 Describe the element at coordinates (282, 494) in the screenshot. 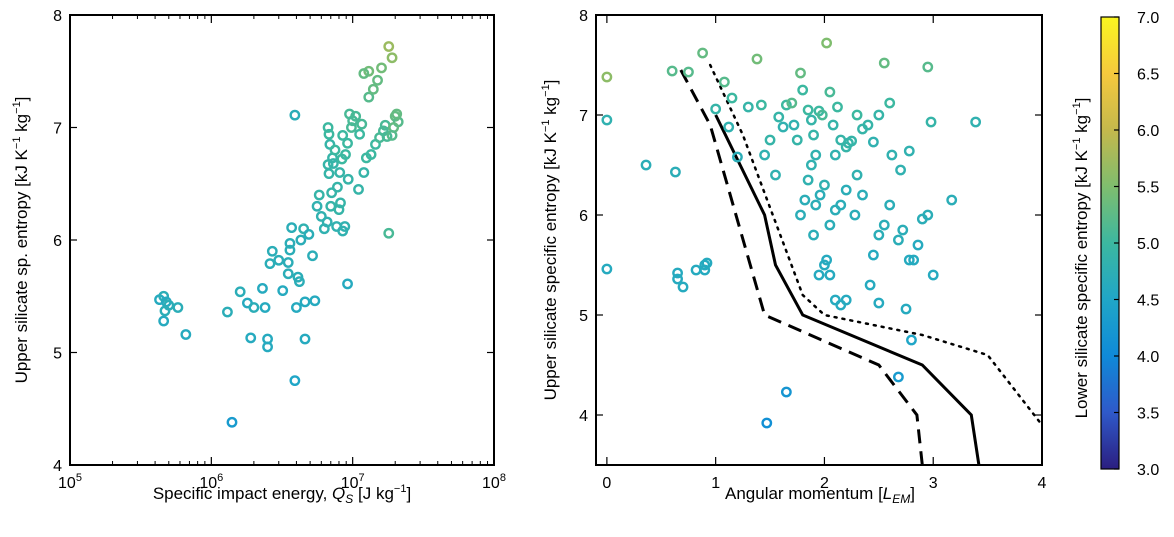

I see `left-x-axis-label: Specific impact energy, QS [J kg−1]` at that location.